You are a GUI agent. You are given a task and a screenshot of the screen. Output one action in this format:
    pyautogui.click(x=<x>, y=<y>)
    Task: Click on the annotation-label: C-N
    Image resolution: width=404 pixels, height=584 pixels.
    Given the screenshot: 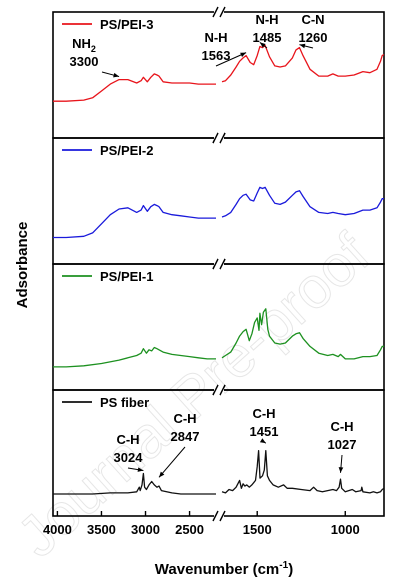 What is the action you would take?
    pyautogui.click(x=312, y=19)
    